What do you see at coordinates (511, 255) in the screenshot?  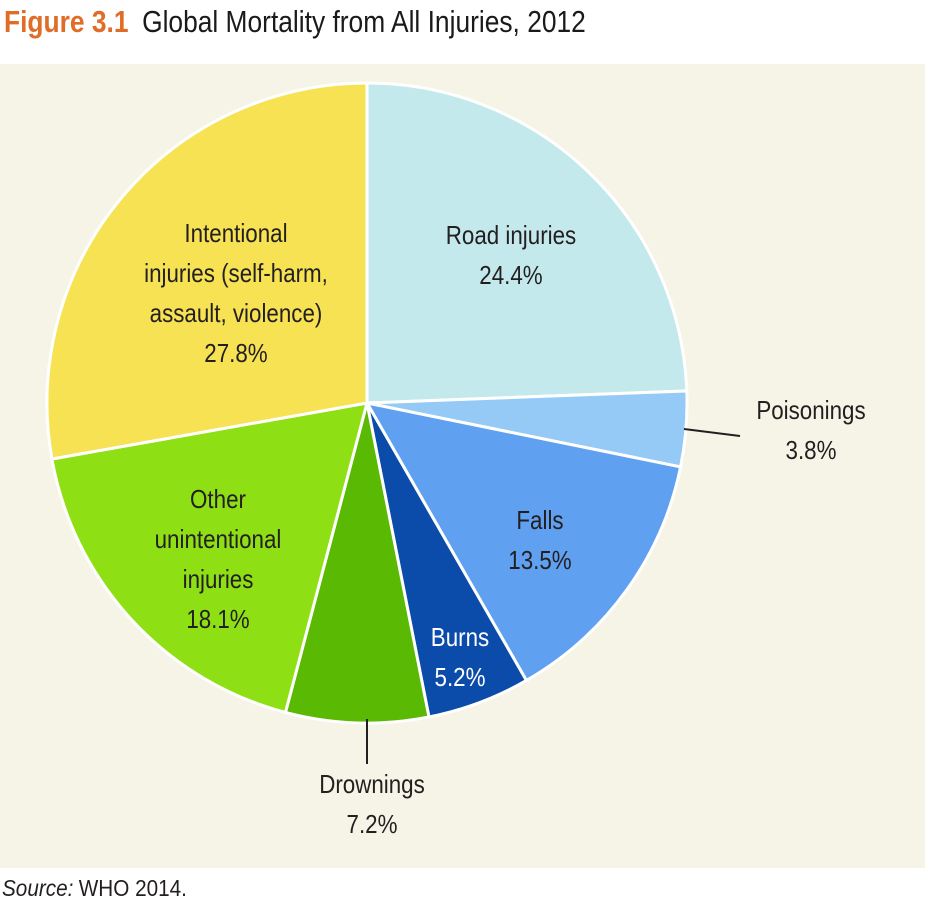 I see `slice-label: Road injuries 24.4%` at bounding box center [511, 255].